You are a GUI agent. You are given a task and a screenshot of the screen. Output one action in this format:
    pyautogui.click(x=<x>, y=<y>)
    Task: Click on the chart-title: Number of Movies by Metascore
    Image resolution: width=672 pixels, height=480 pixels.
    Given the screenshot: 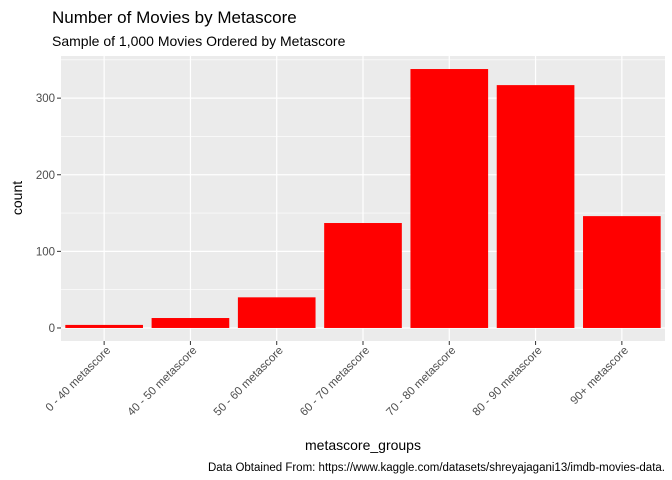 What is the action you would take?
    pyautogui.click(x=174, y=17)
    